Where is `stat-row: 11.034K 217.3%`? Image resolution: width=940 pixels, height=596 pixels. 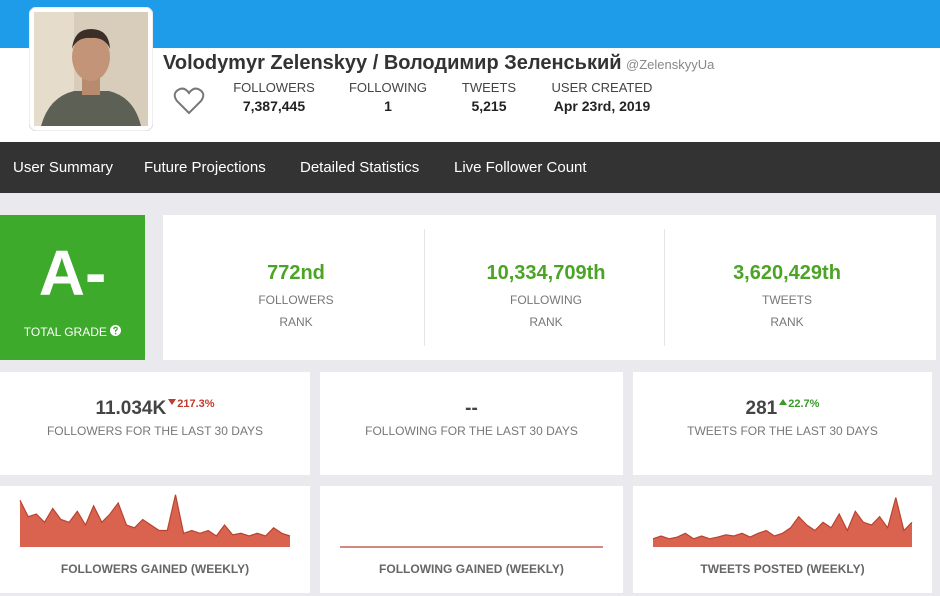
stat-row: 11.034K 217.3% is located at coordinates (155, 409).